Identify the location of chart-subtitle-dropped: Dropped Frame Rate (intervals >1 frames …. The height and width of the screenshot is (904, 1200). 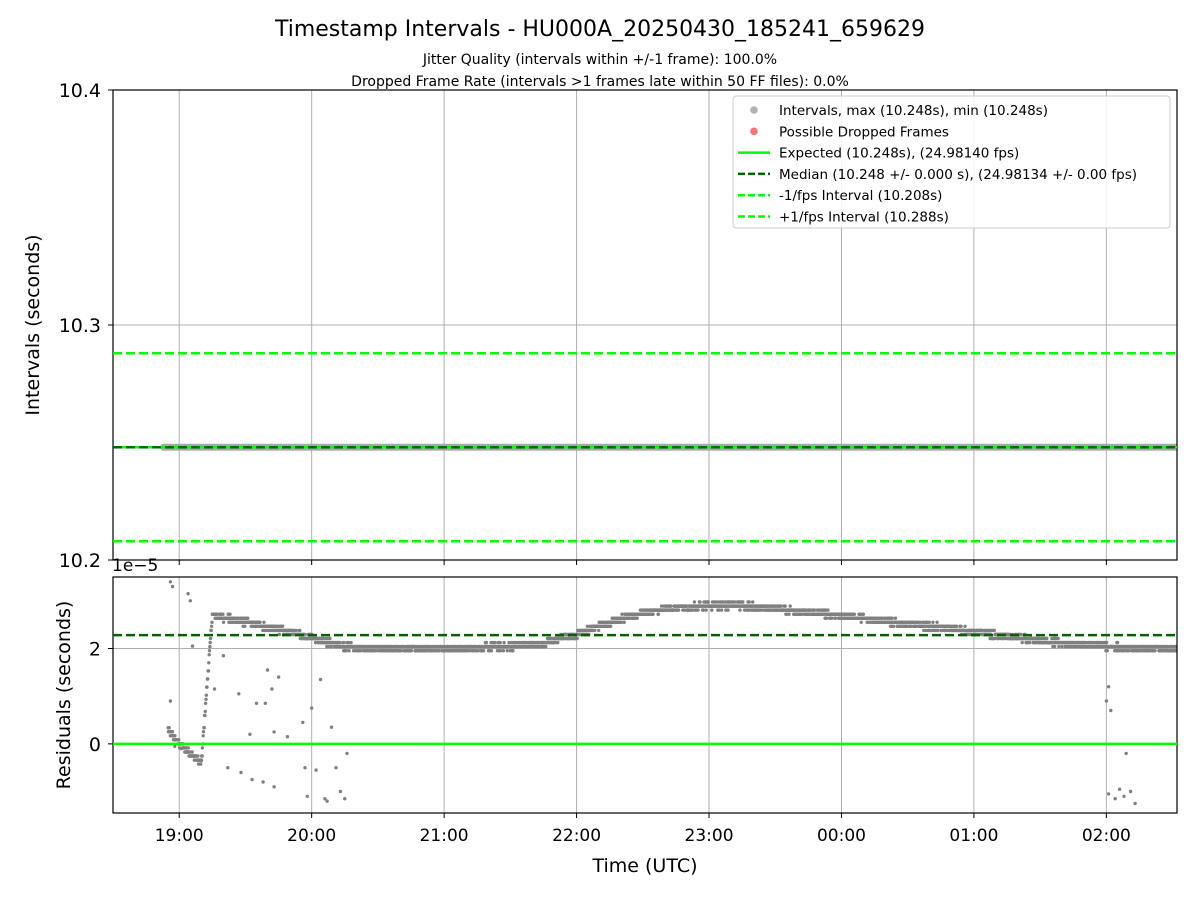
(600, 82).